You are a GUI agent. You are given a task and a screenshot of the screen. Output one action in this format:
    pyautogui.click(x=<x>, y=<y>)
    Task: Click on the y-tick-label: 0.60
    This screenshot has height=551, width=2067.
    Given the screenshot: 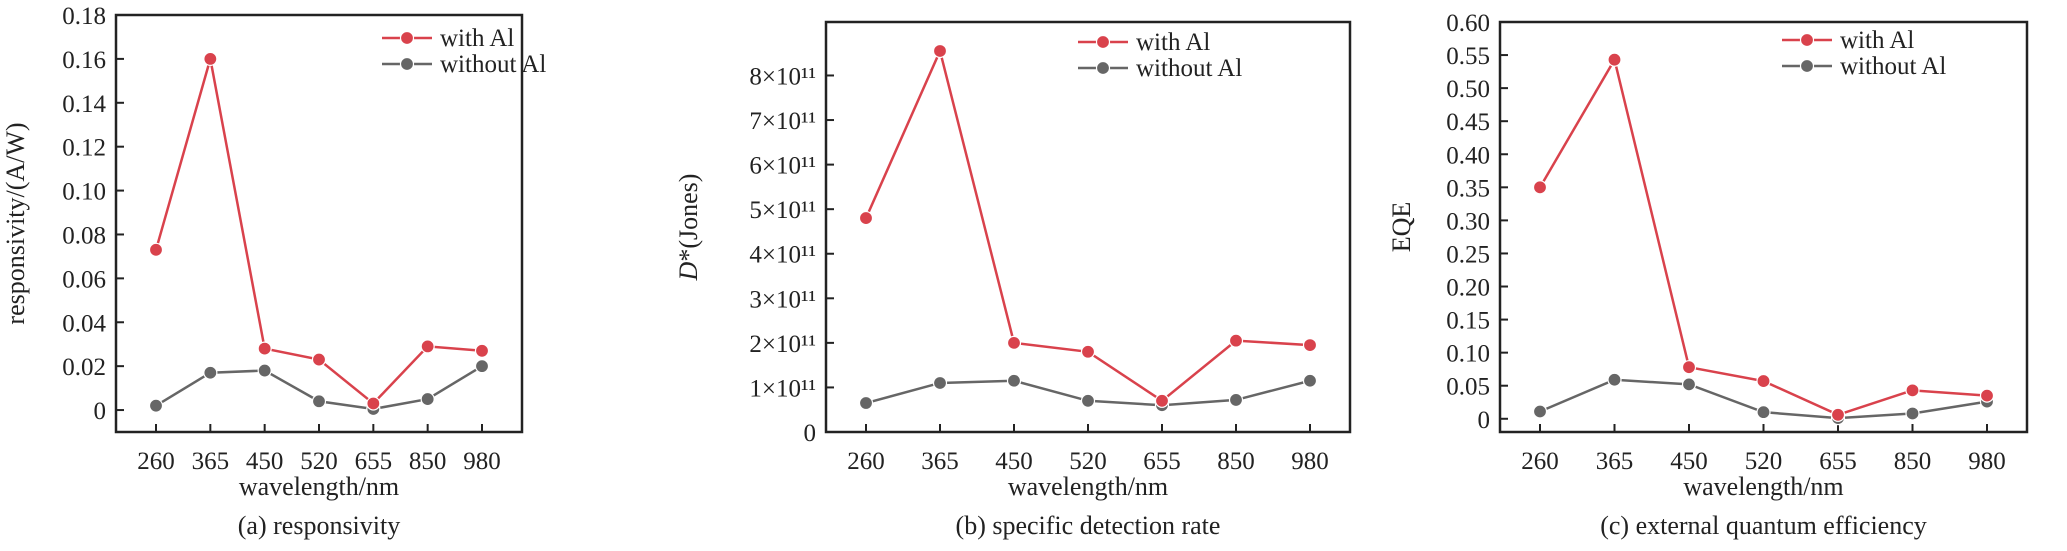 What is the action you would take?
    pyautogui.click(x=1468, y=23)
    